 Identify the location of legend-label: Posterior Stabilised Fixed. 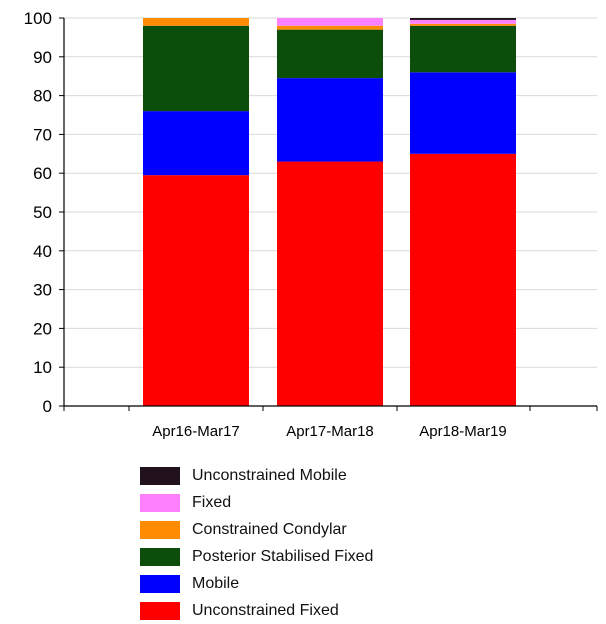
(283, 556).